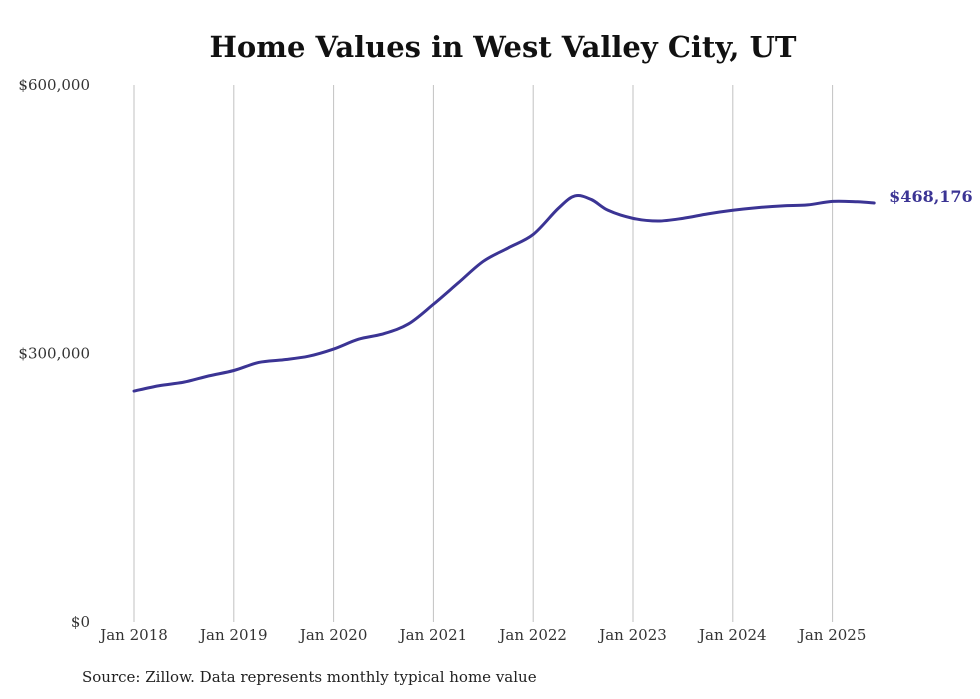 Image resolution: width=980 pixels, height=699 pixels. I want to click on chart-title: Home Values in West Valley City, UT, so click(503, 47).